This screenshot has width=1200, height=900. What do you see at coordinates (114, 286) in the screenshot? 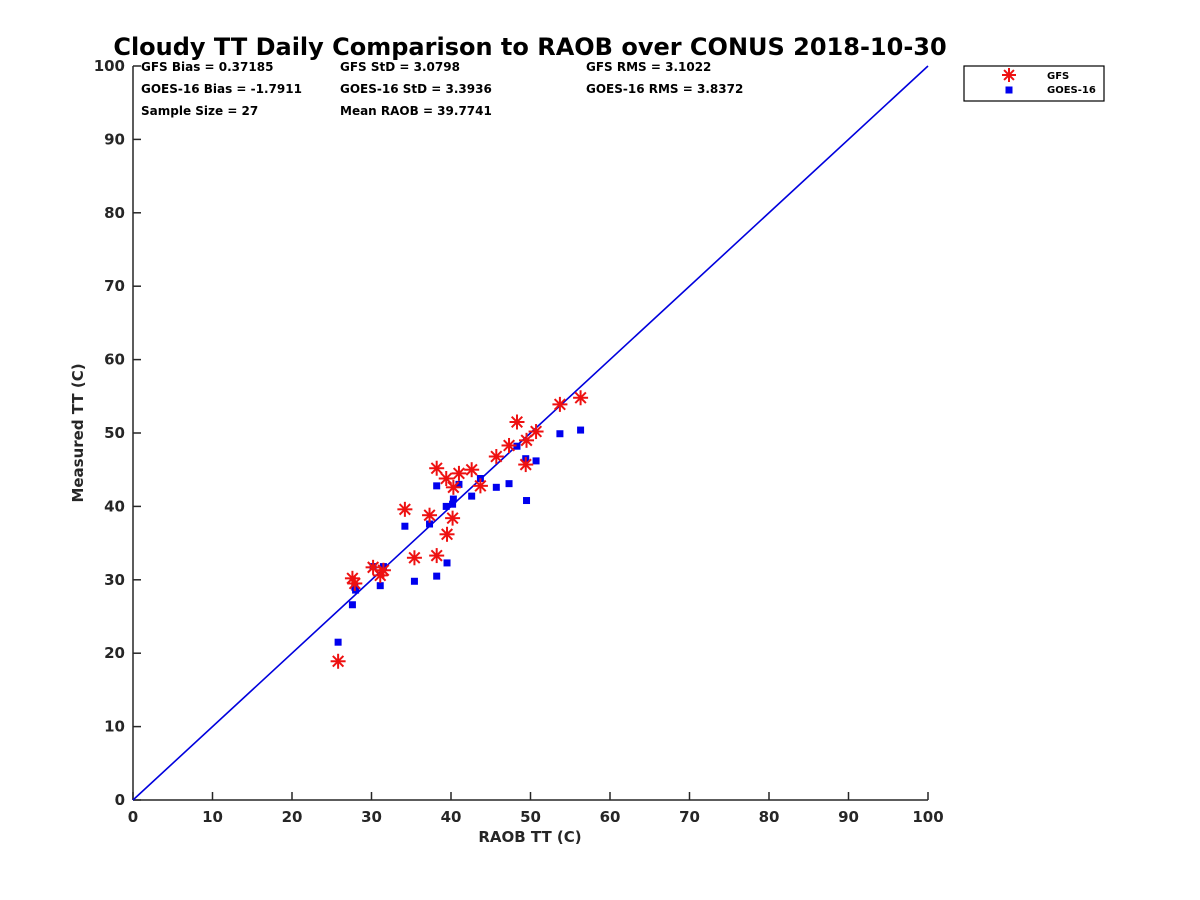
I see `y-tick-label: 70` at bounding box center [114, 286].